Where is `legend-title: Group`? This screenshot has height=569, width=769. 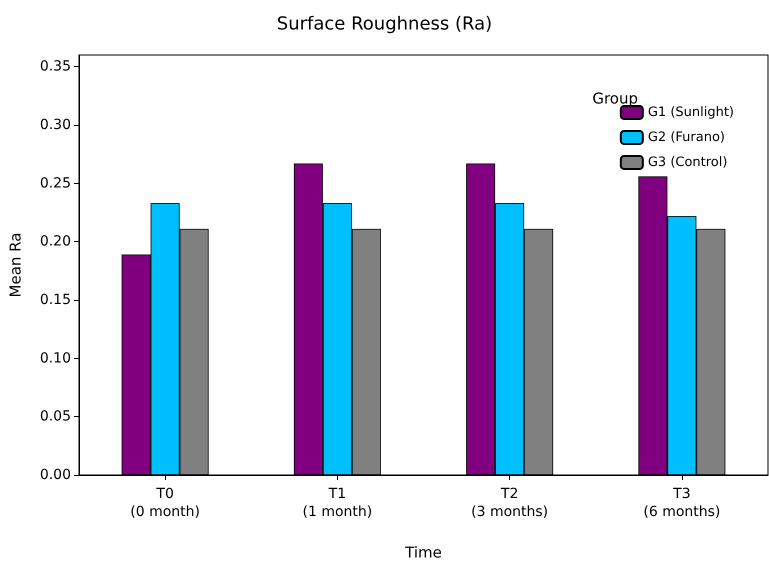
legend-title: Group is located at coordinates (615, 99).